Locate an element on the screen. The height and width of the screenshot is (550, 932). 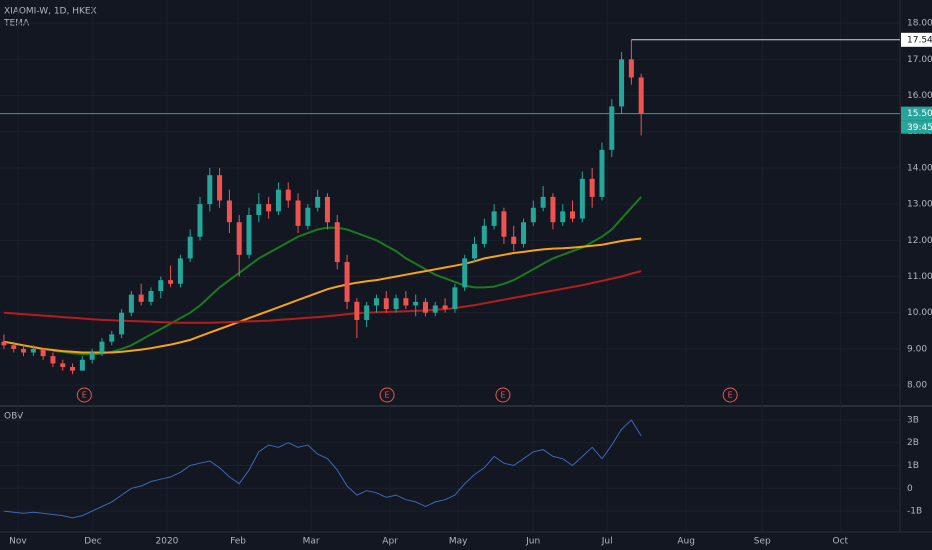
last-price-label: 15.50 is located at coordinates (919, 114).